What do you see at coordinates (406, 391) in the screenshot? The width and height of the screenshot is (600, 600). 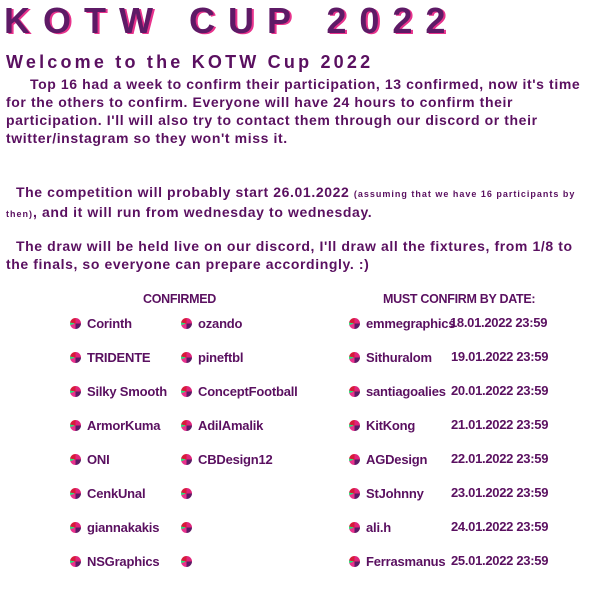 I see `participant-name: santiagoalies` at bounding box center [406, 391].